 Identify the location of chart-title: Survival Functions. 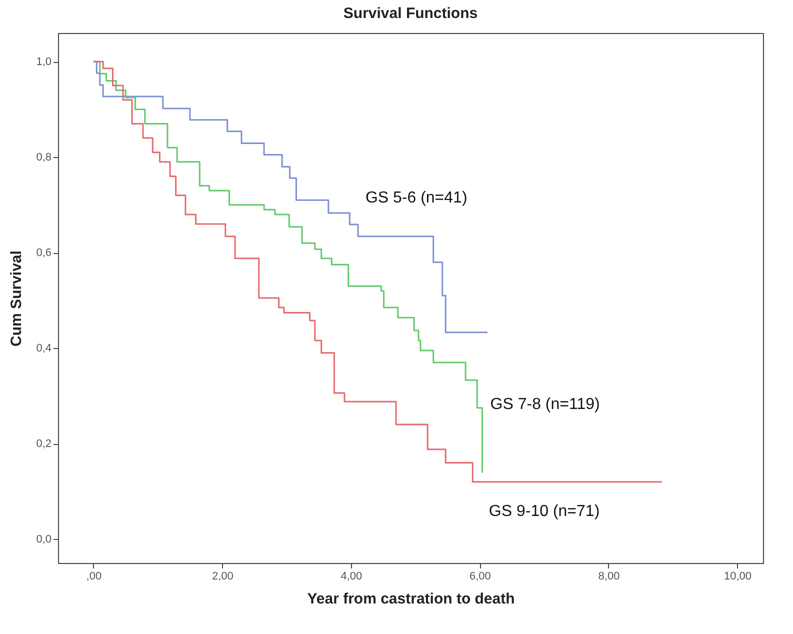
(410, 13).